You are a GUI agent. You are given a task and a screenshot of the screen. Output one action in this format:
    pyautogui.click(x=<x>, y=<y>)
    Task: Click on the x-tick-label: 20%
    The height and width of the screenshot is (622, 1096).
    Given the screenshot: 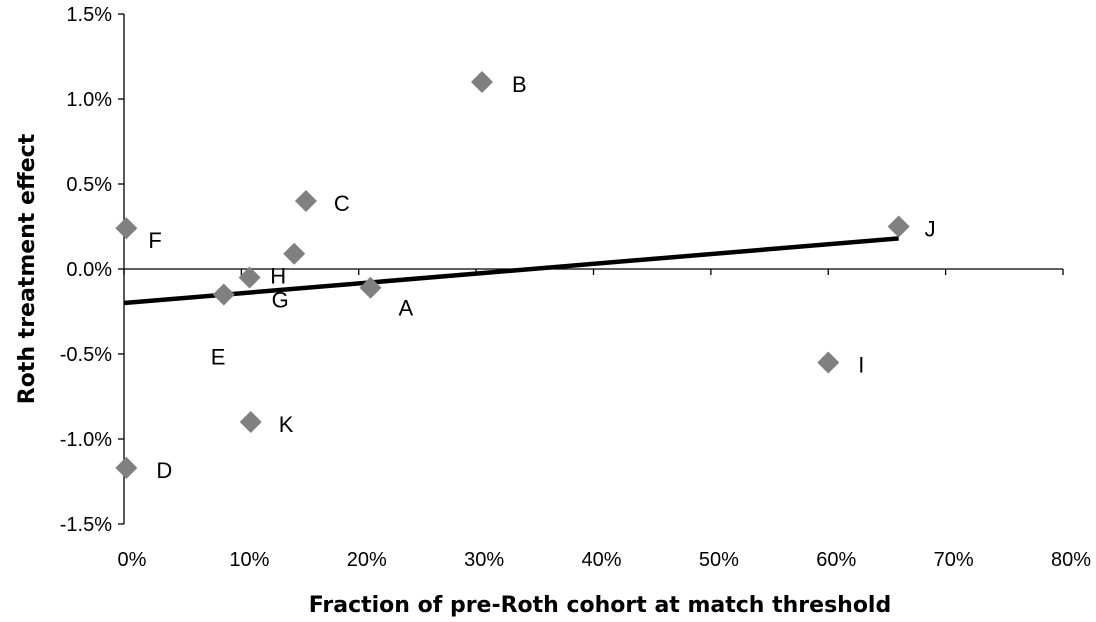 What is the action you would take?
    pyautogui.click(x=367, y=560)
    